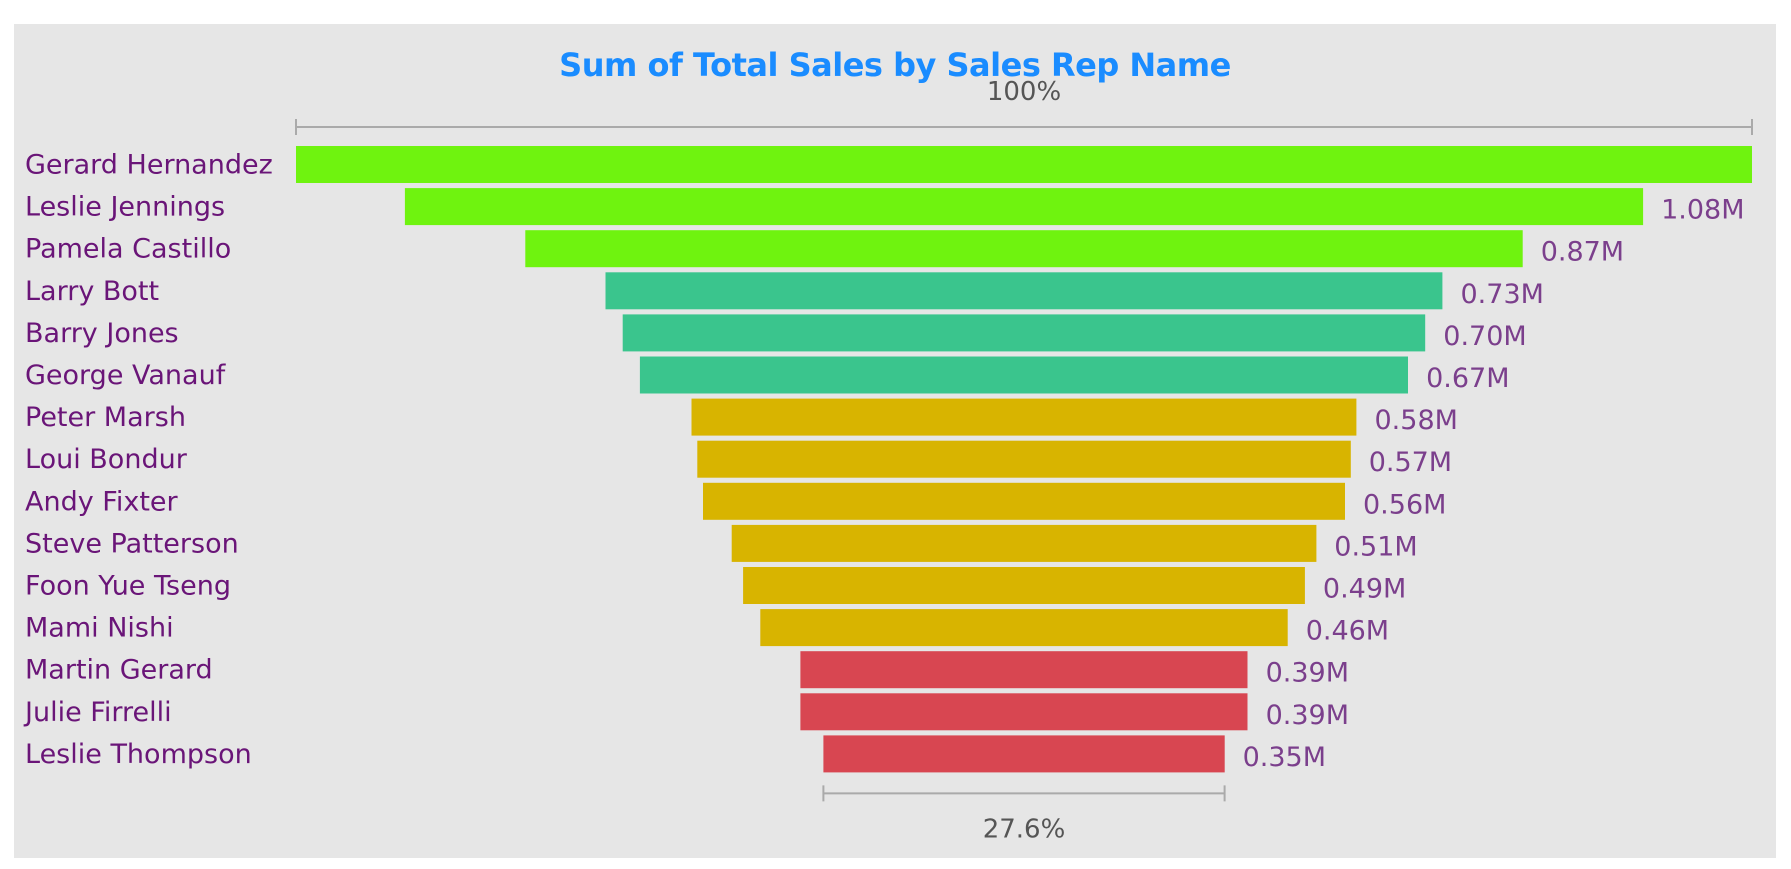 The image size is (1791, 869). I want to click on value-label: 0.57M, so click(1410, 462).